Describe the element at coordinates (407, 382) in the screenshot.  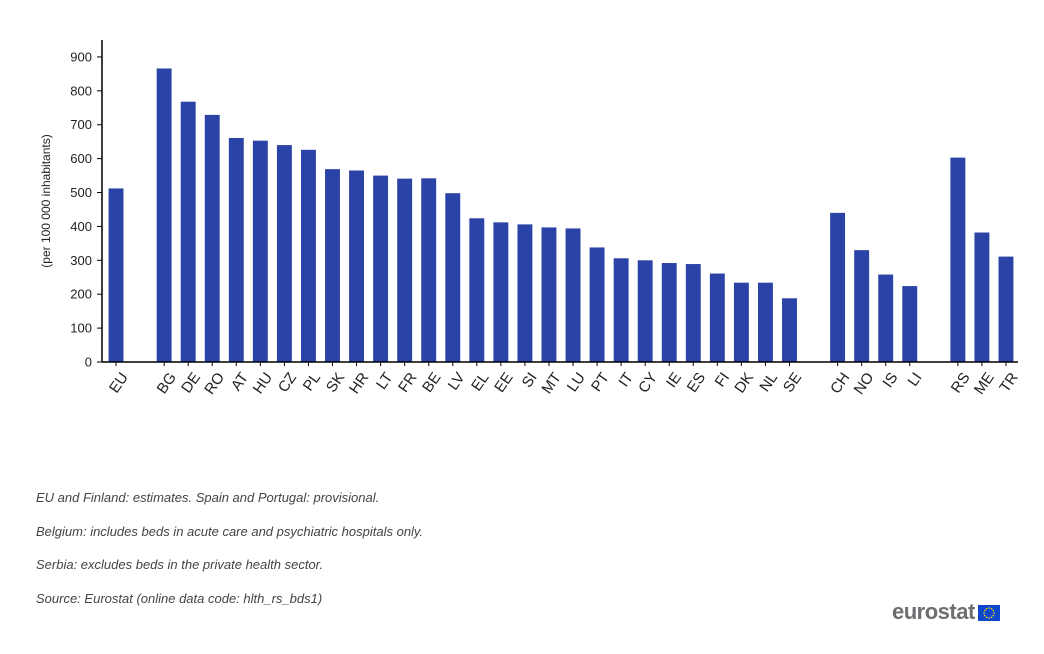
I see `x-tick-label-fr: FR` at that location.